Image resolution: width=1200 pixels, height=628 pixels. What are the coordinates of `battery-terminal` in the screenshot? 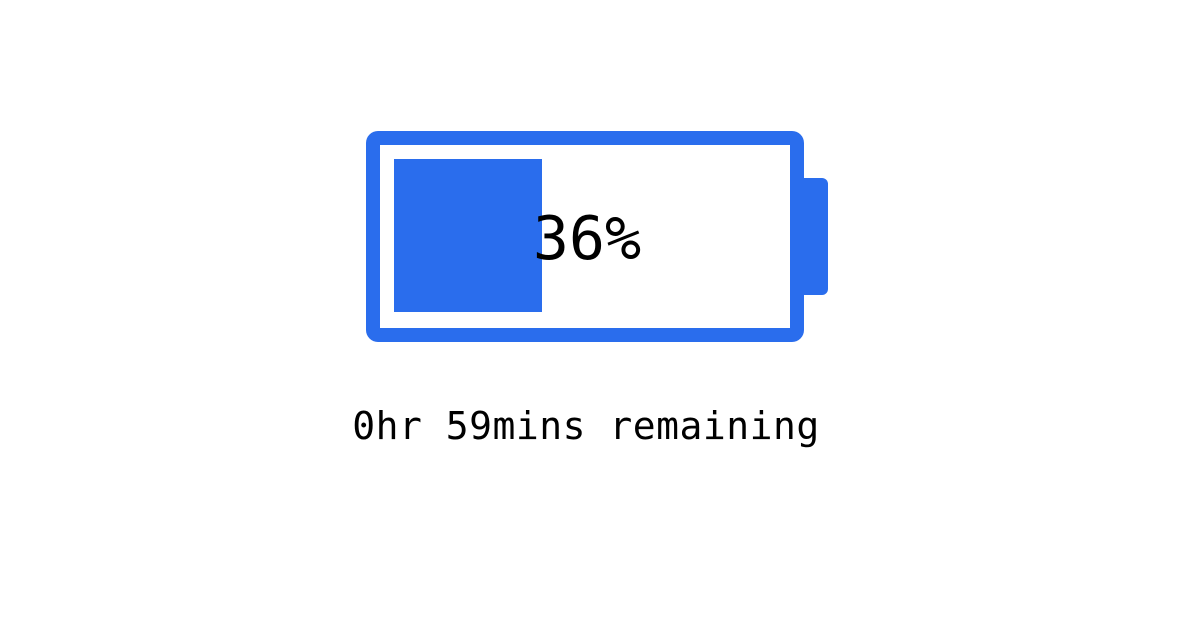 It's located at (816, 236).